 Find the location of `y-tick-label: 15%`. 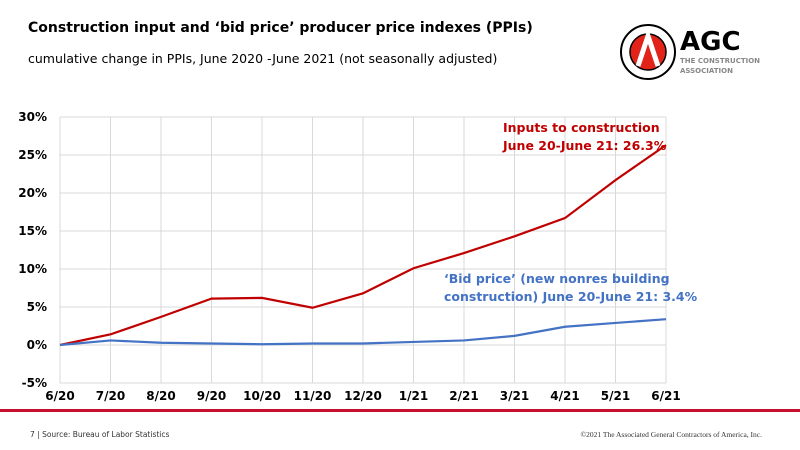

y-tick-label: 15% is located at coordinates (32, 231).